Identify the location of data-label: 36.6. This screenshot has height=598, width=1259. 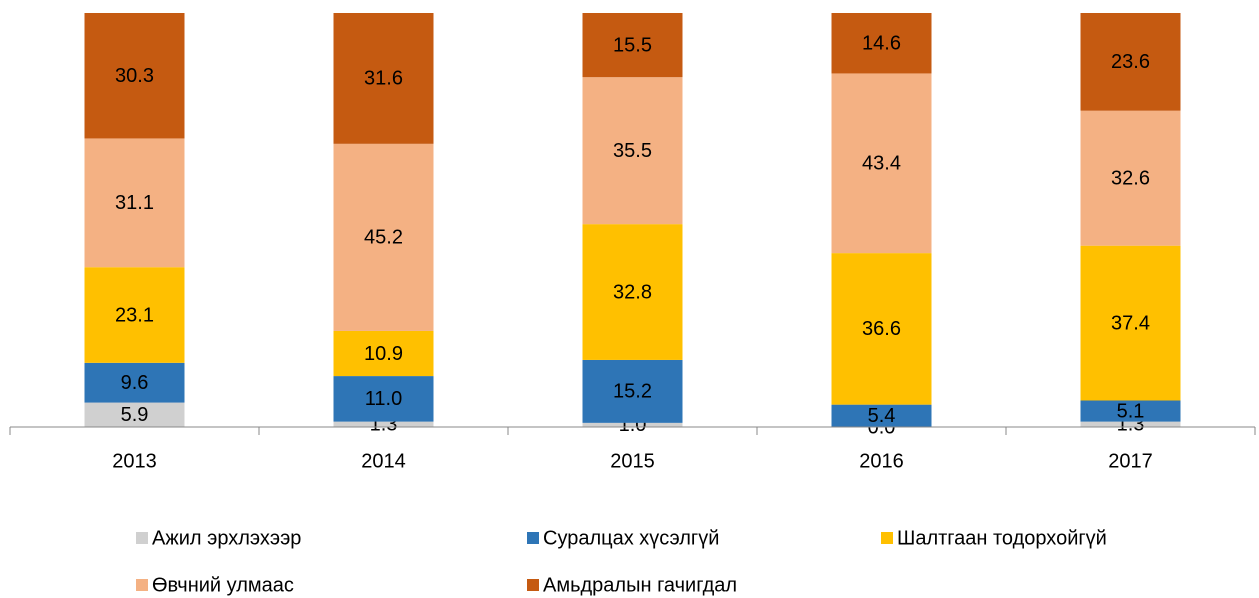
(881, 329).